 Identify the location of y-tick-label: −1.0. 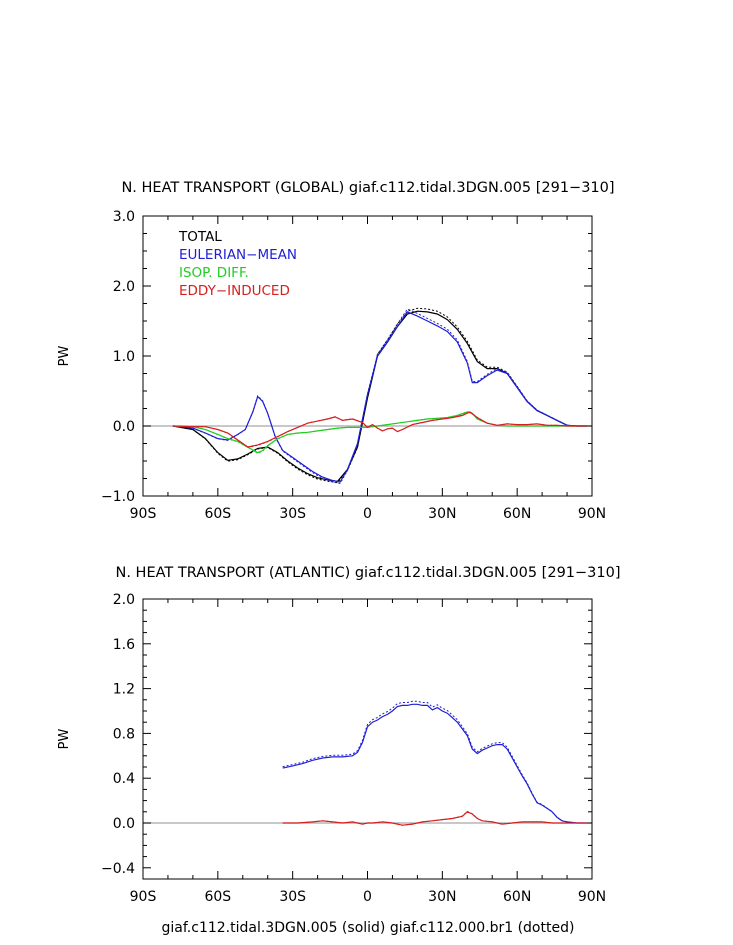
(118, 497).